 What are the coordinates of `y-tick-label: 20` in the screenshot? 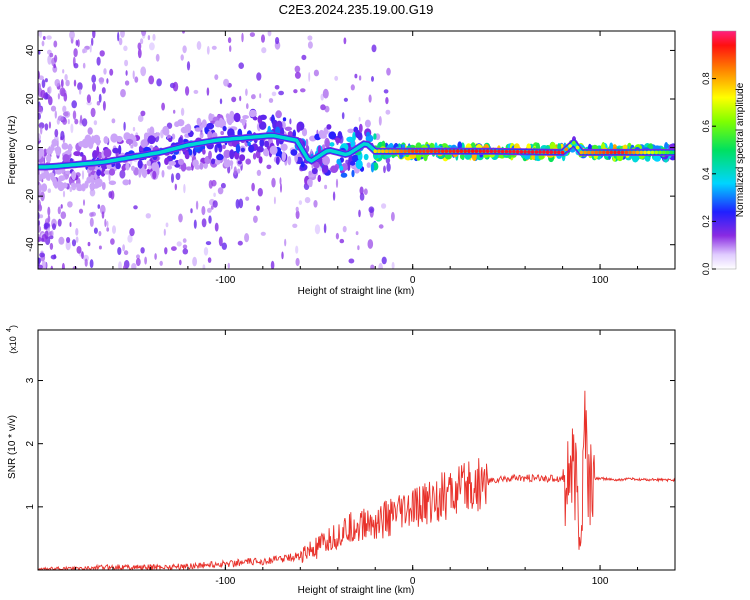 It's located at (30, 99).